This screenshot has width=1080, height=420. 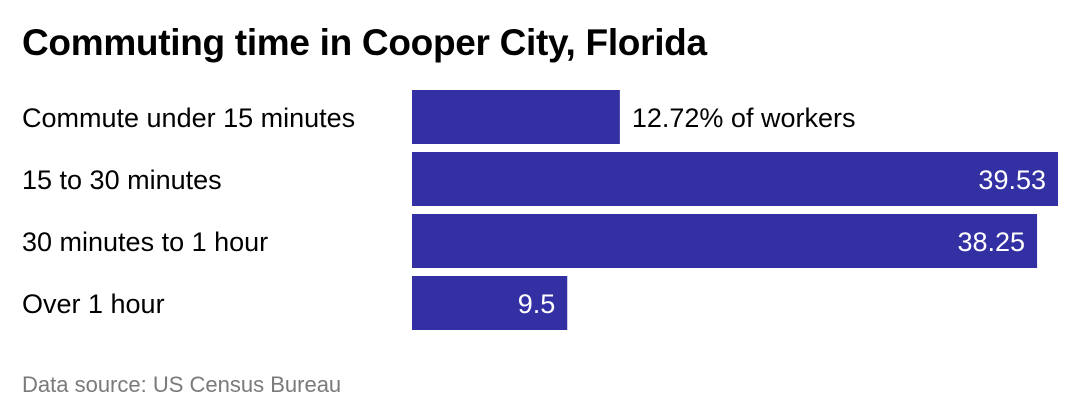 What do you see at coordinates (364, 42) in the screenshot?
I see `chart-title: Commuting time in Cooper City, Florida` at bounding box center [364, 42].